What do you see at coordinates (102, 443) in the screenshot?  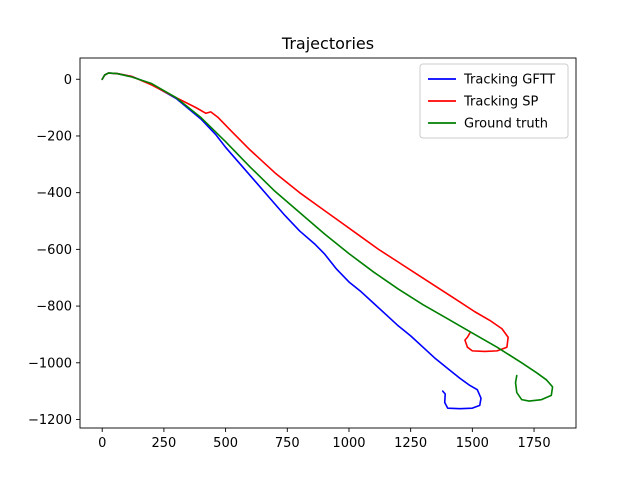 I see `x-tick-label: 0` at bounding box center [102, 443].